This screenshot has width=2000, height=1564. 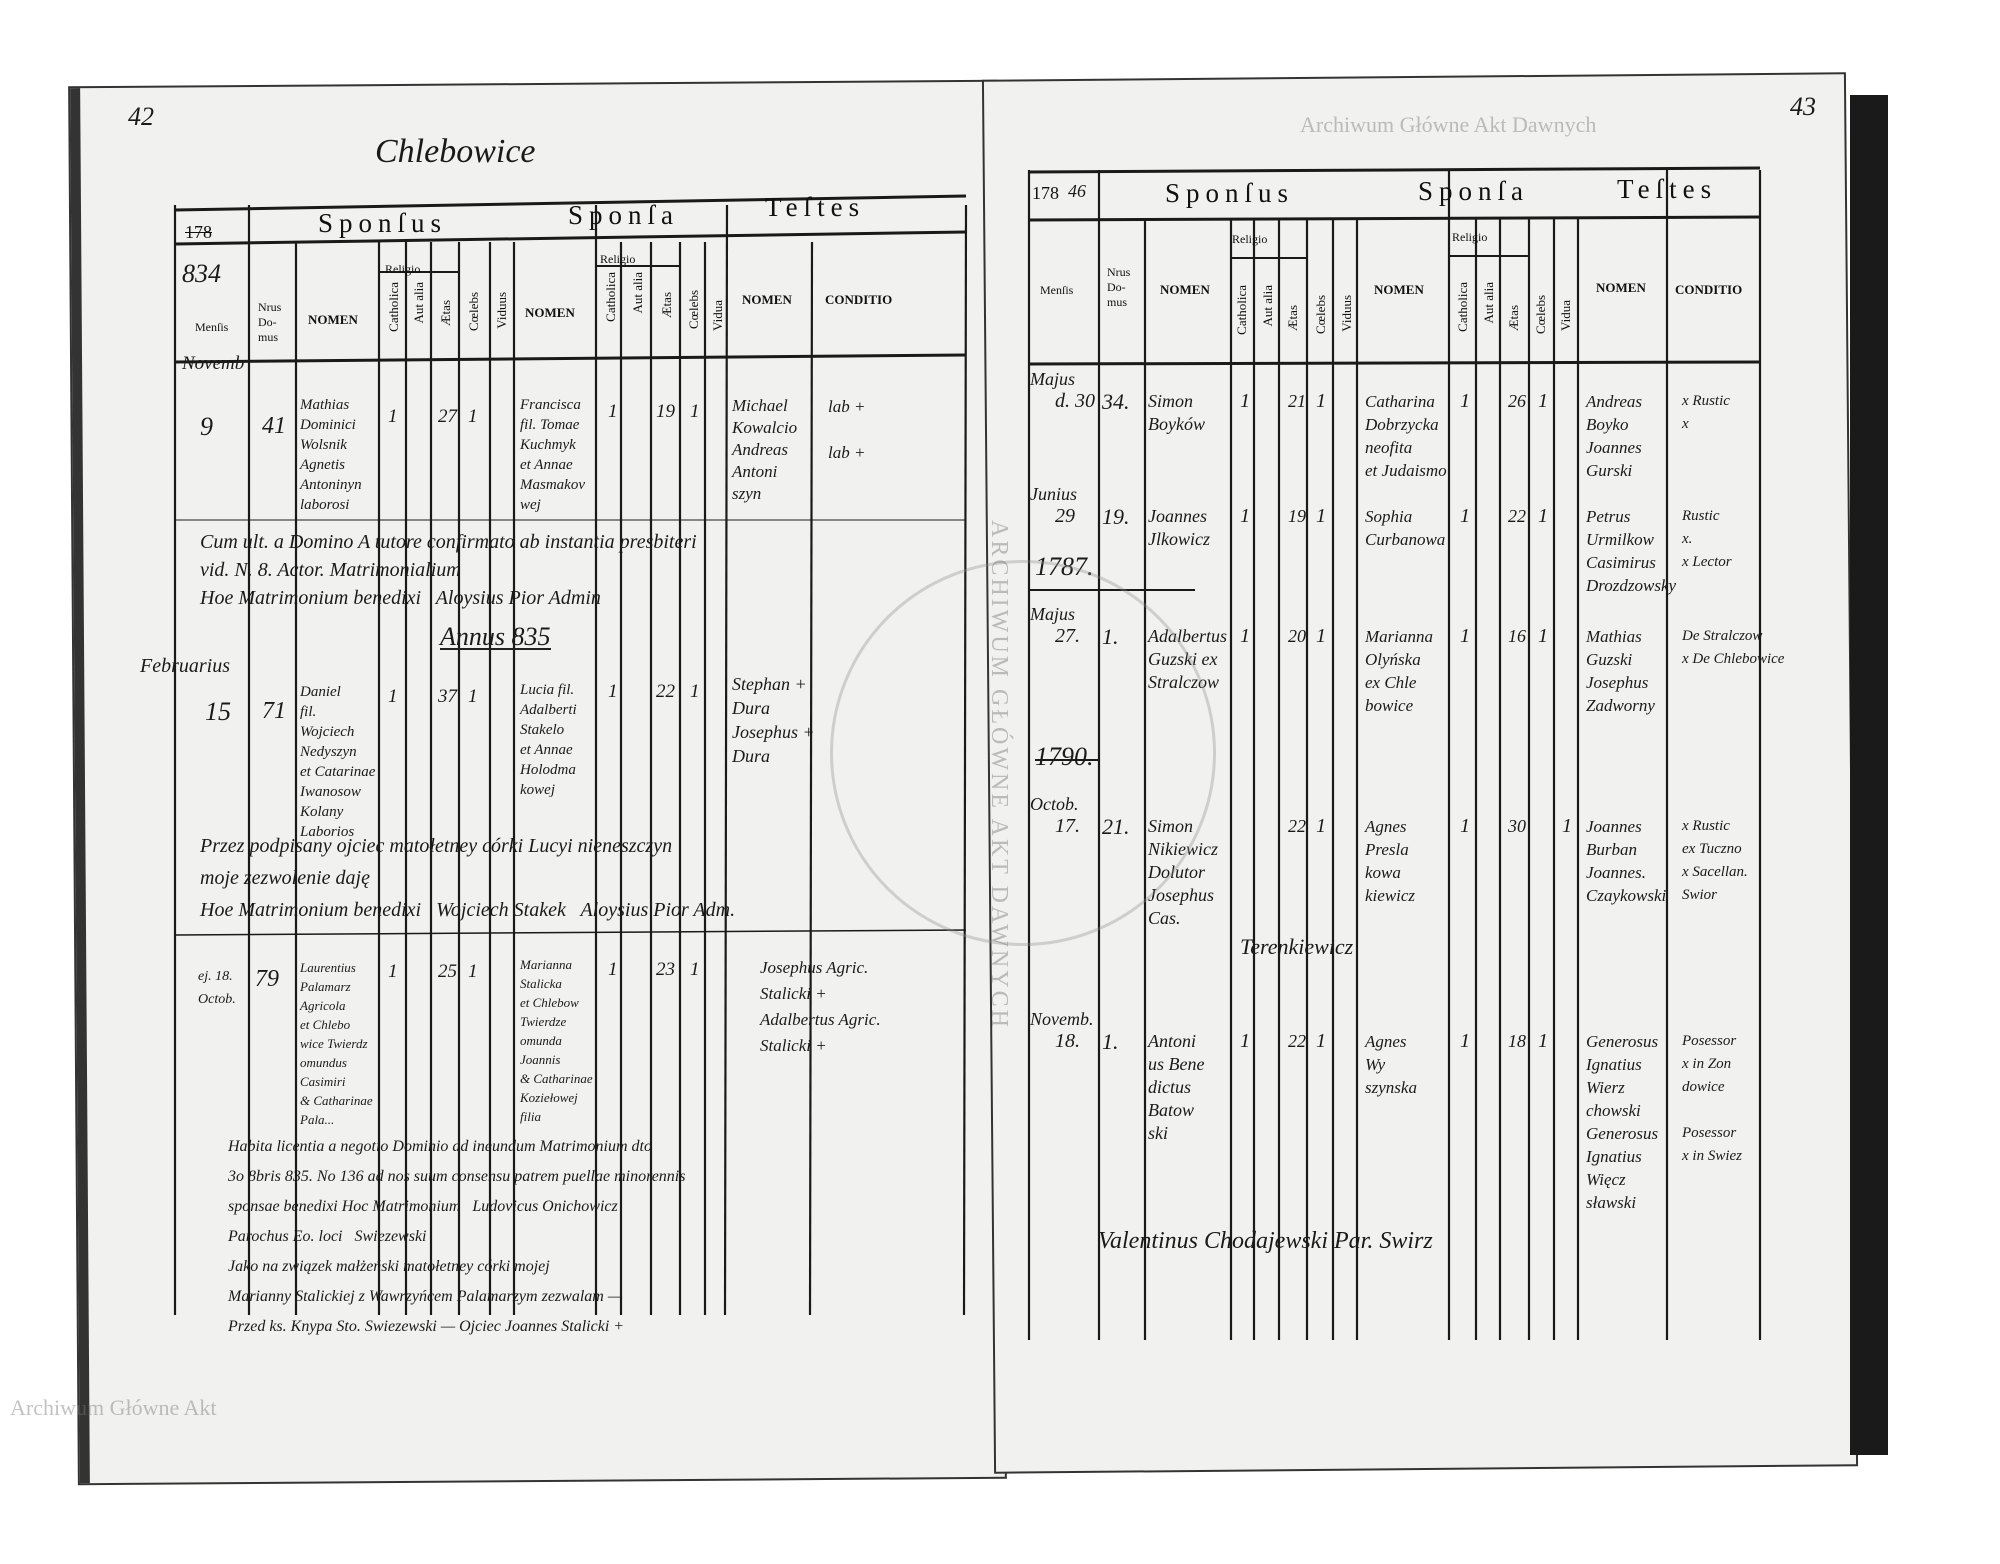 What do you see at coordinates (418, 303) in the screenshot?
I see `header-aut-alia: Aut alia` at bounding box center [418, 303].